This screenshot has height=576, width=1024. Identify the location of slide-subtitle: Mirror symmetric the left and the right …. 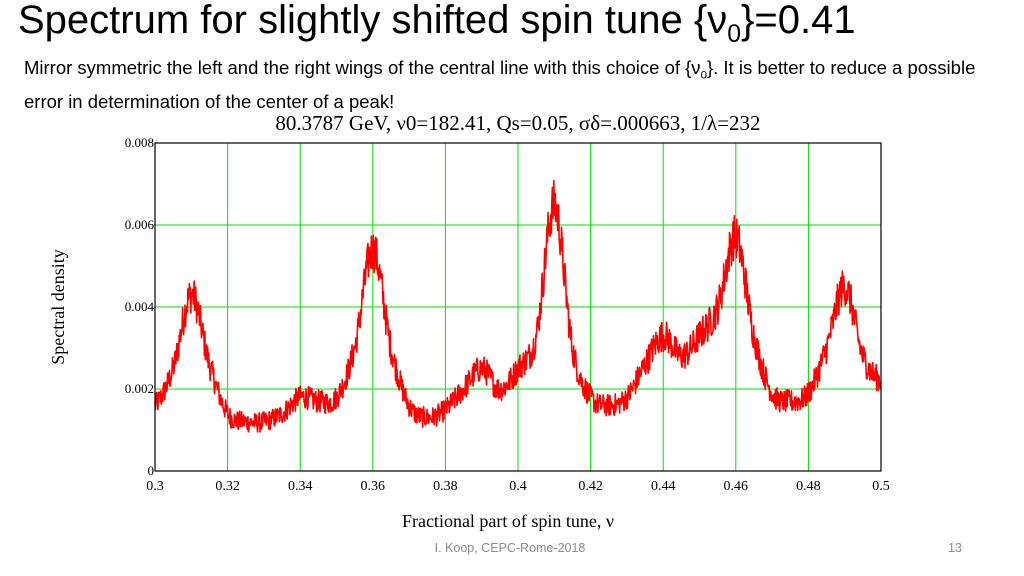
(516, 84).